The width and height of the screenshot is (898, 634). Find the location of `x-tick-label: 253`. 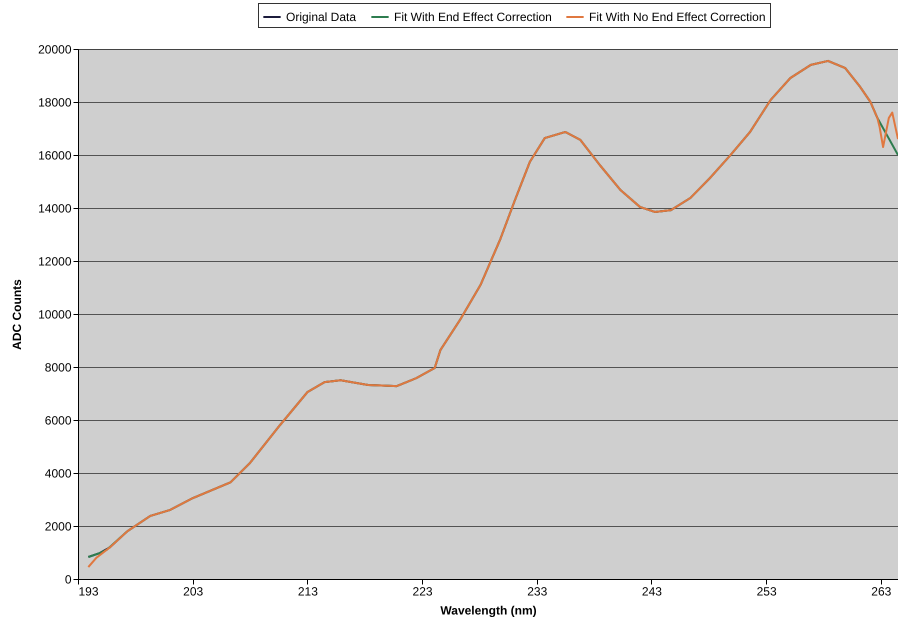

x-tick-label: 253 is located at coordinates (766, 591).